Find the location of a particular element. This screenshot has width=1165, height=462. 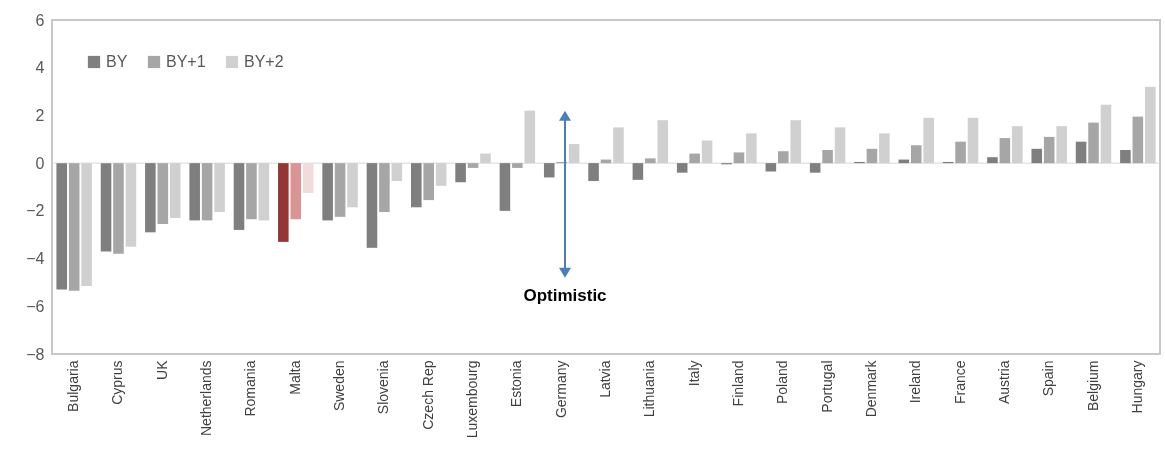

y-tick-label: −4 is located at coordinates (35, 259).